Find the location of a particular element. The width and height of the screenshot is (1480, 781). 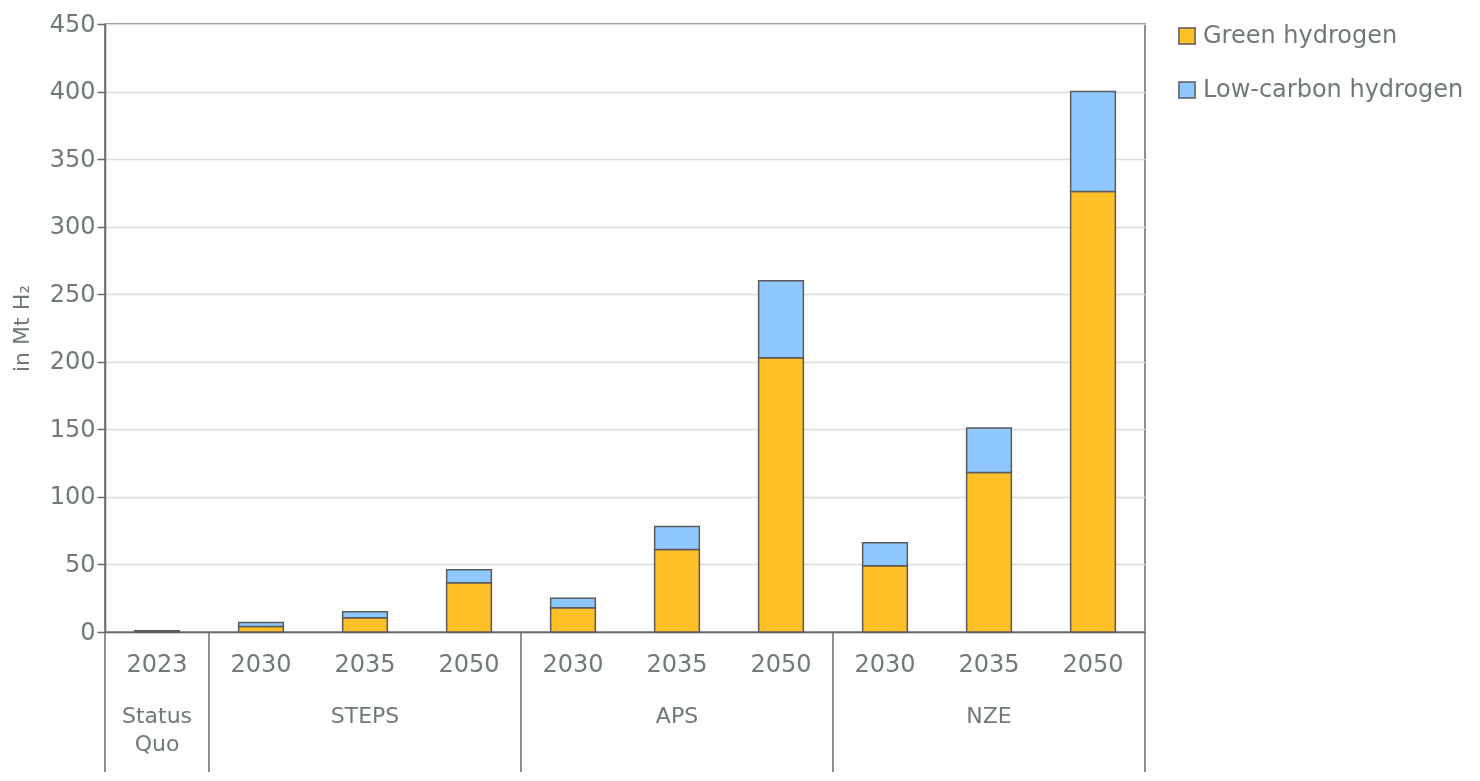

y-tick-label: 50 is located at coordinates (80, 563).